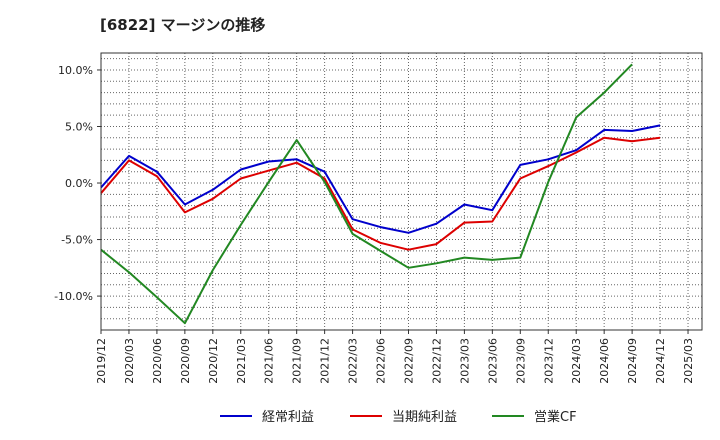 This screenshot has height=440, width=720. Describe the element at coordinates (288, 417) in the screenshot. I see `legend-label: 経常利益` at that location.